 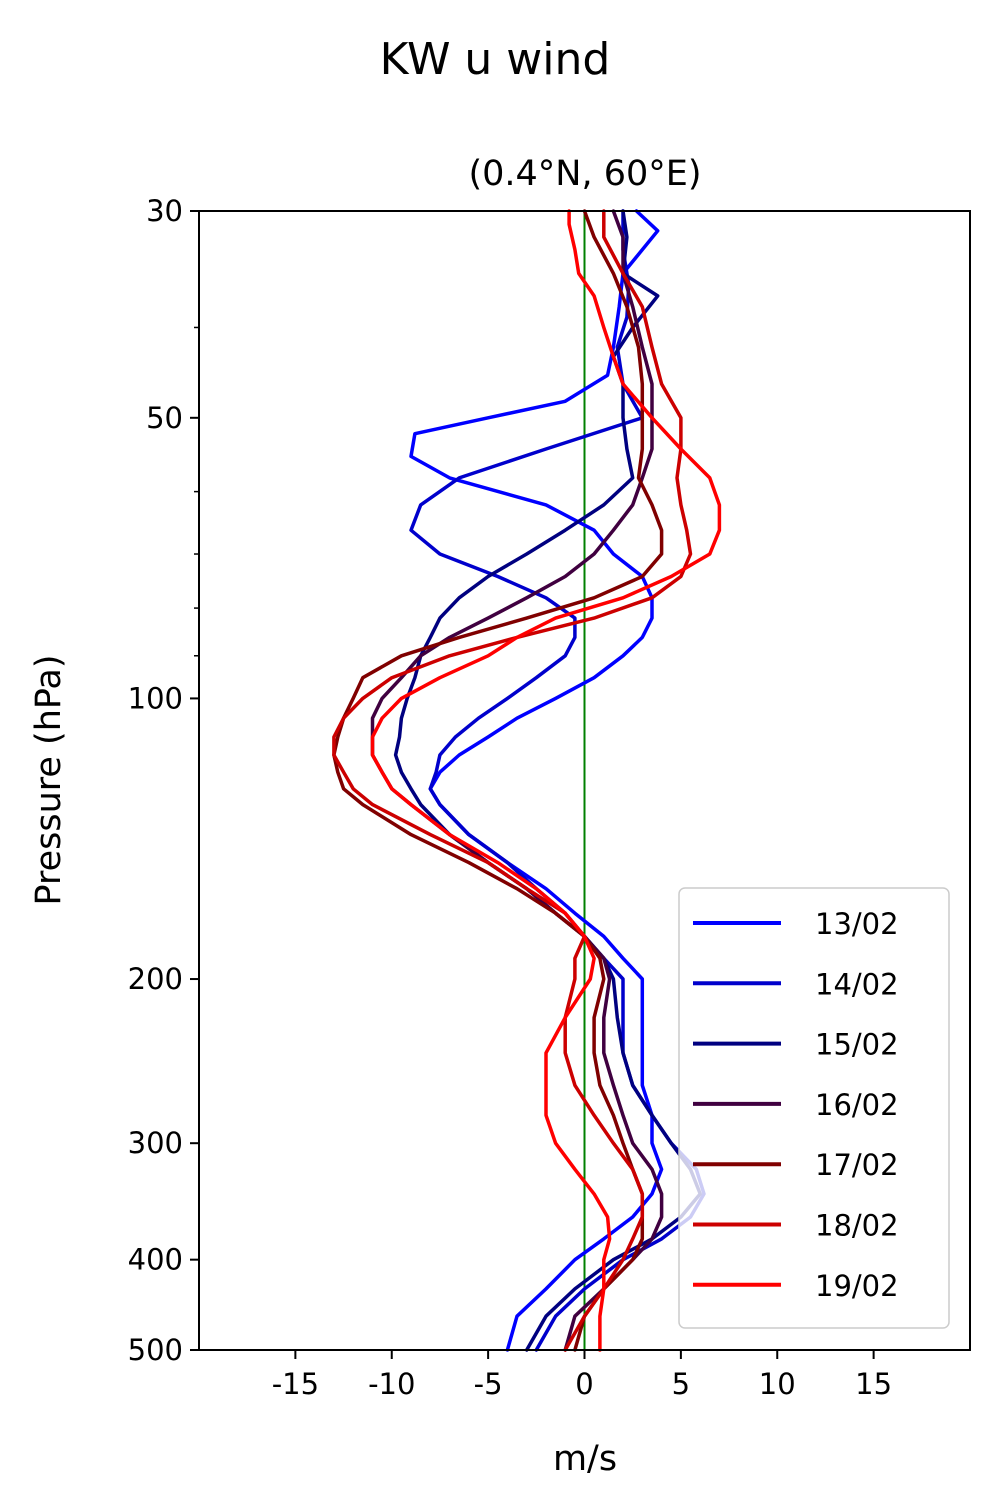 What do you see at coordinates (155, 1350) in the screenshot?
I see `y-tick-label: 500` at bounding box center [155, 1350].